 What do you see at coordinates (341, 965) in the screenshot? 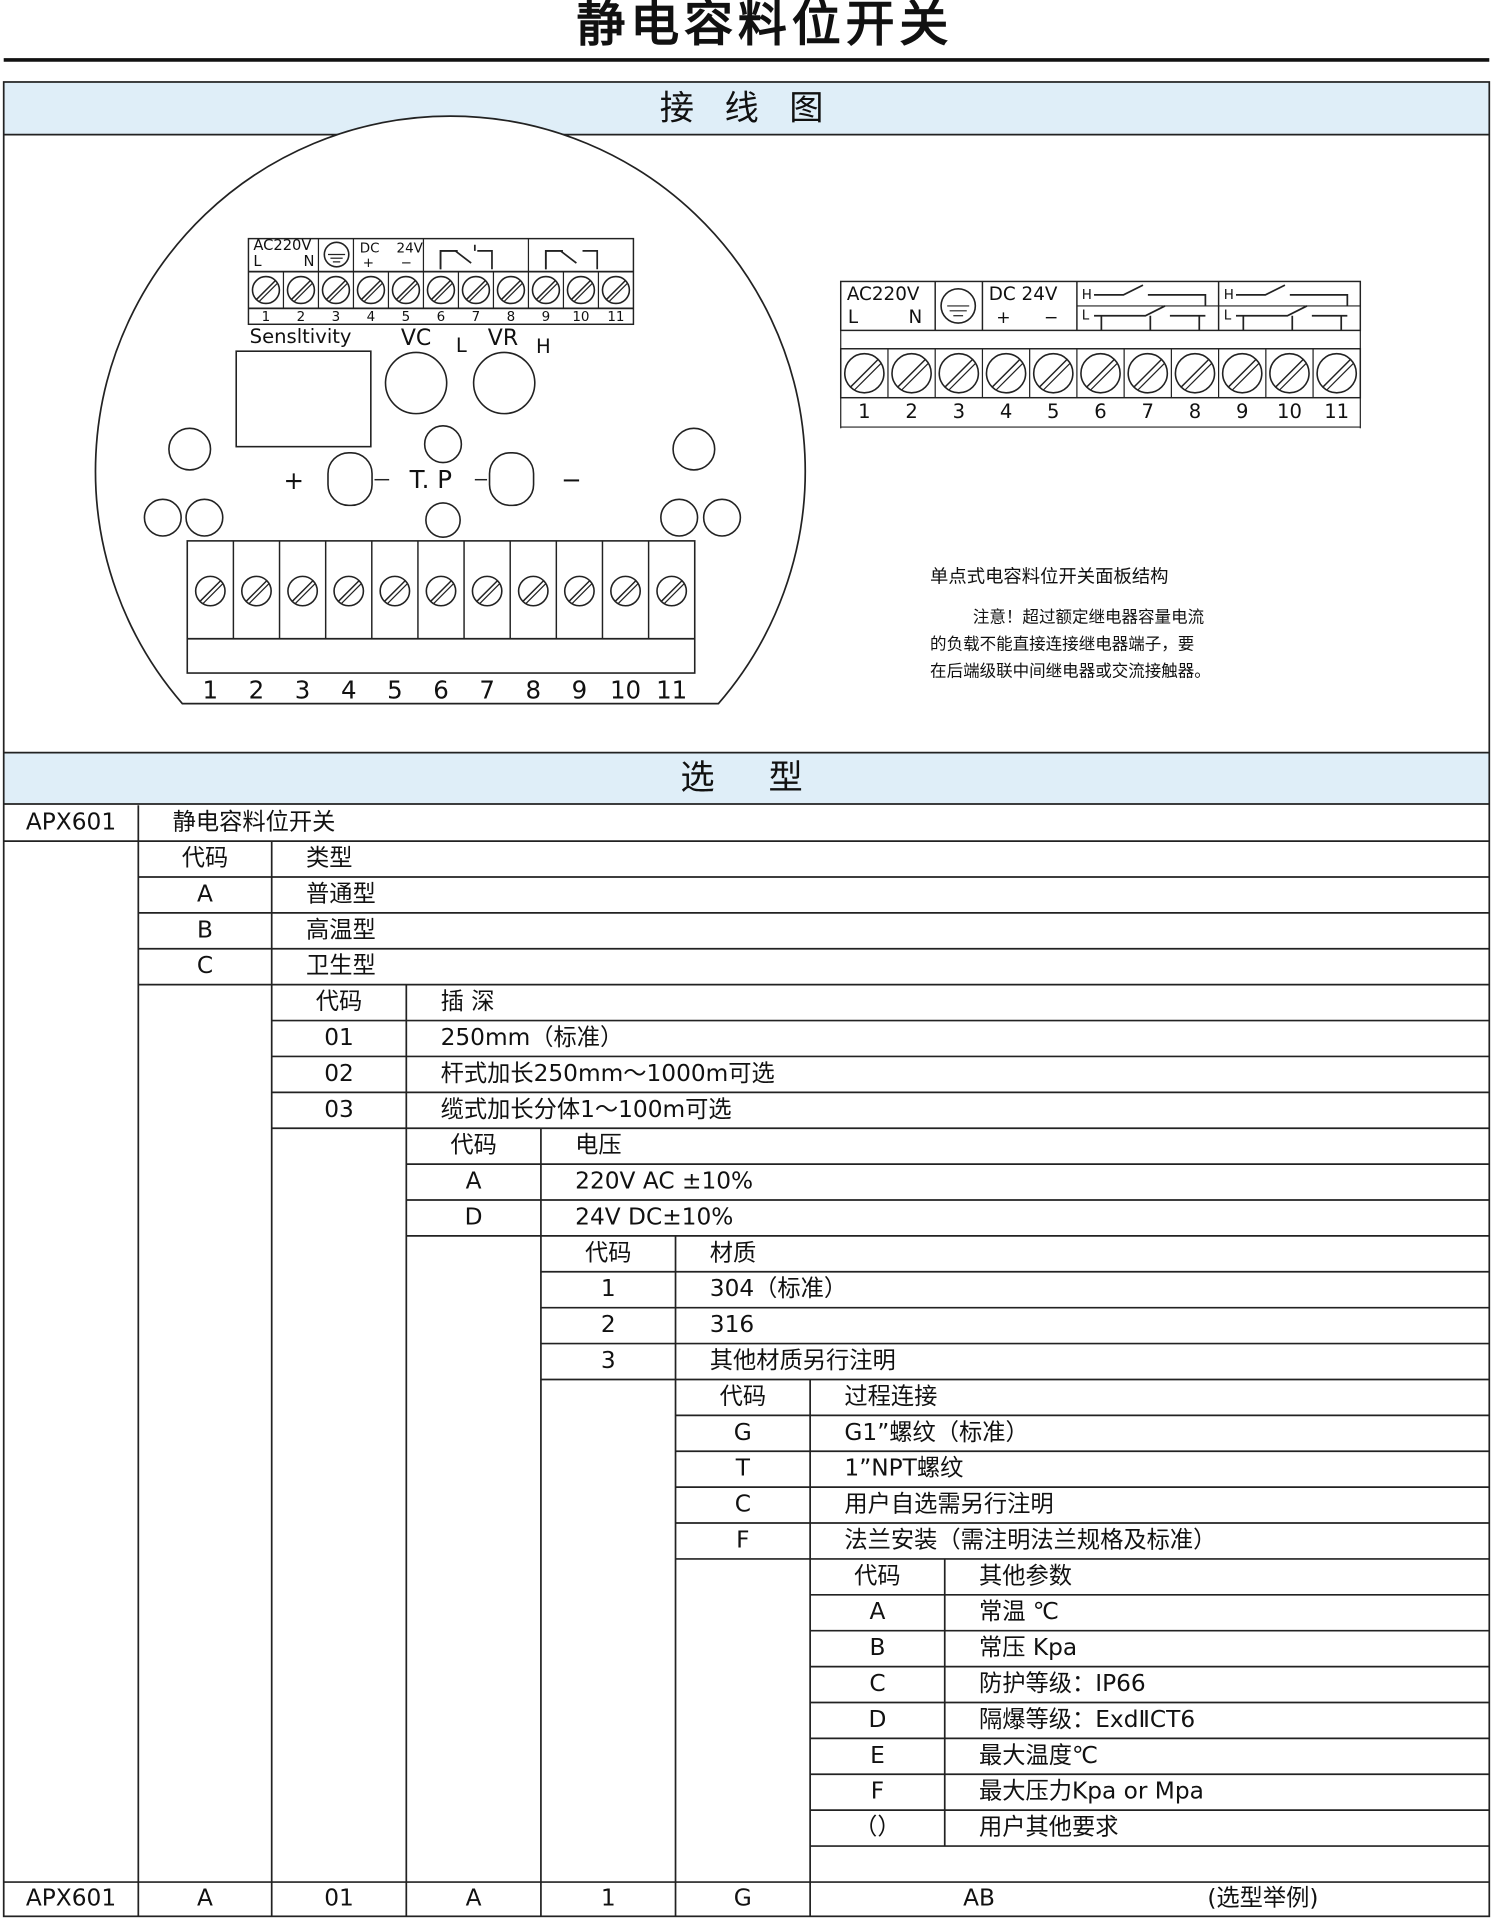
I see `cell: 卫生型` at bounding box center [341, 965].